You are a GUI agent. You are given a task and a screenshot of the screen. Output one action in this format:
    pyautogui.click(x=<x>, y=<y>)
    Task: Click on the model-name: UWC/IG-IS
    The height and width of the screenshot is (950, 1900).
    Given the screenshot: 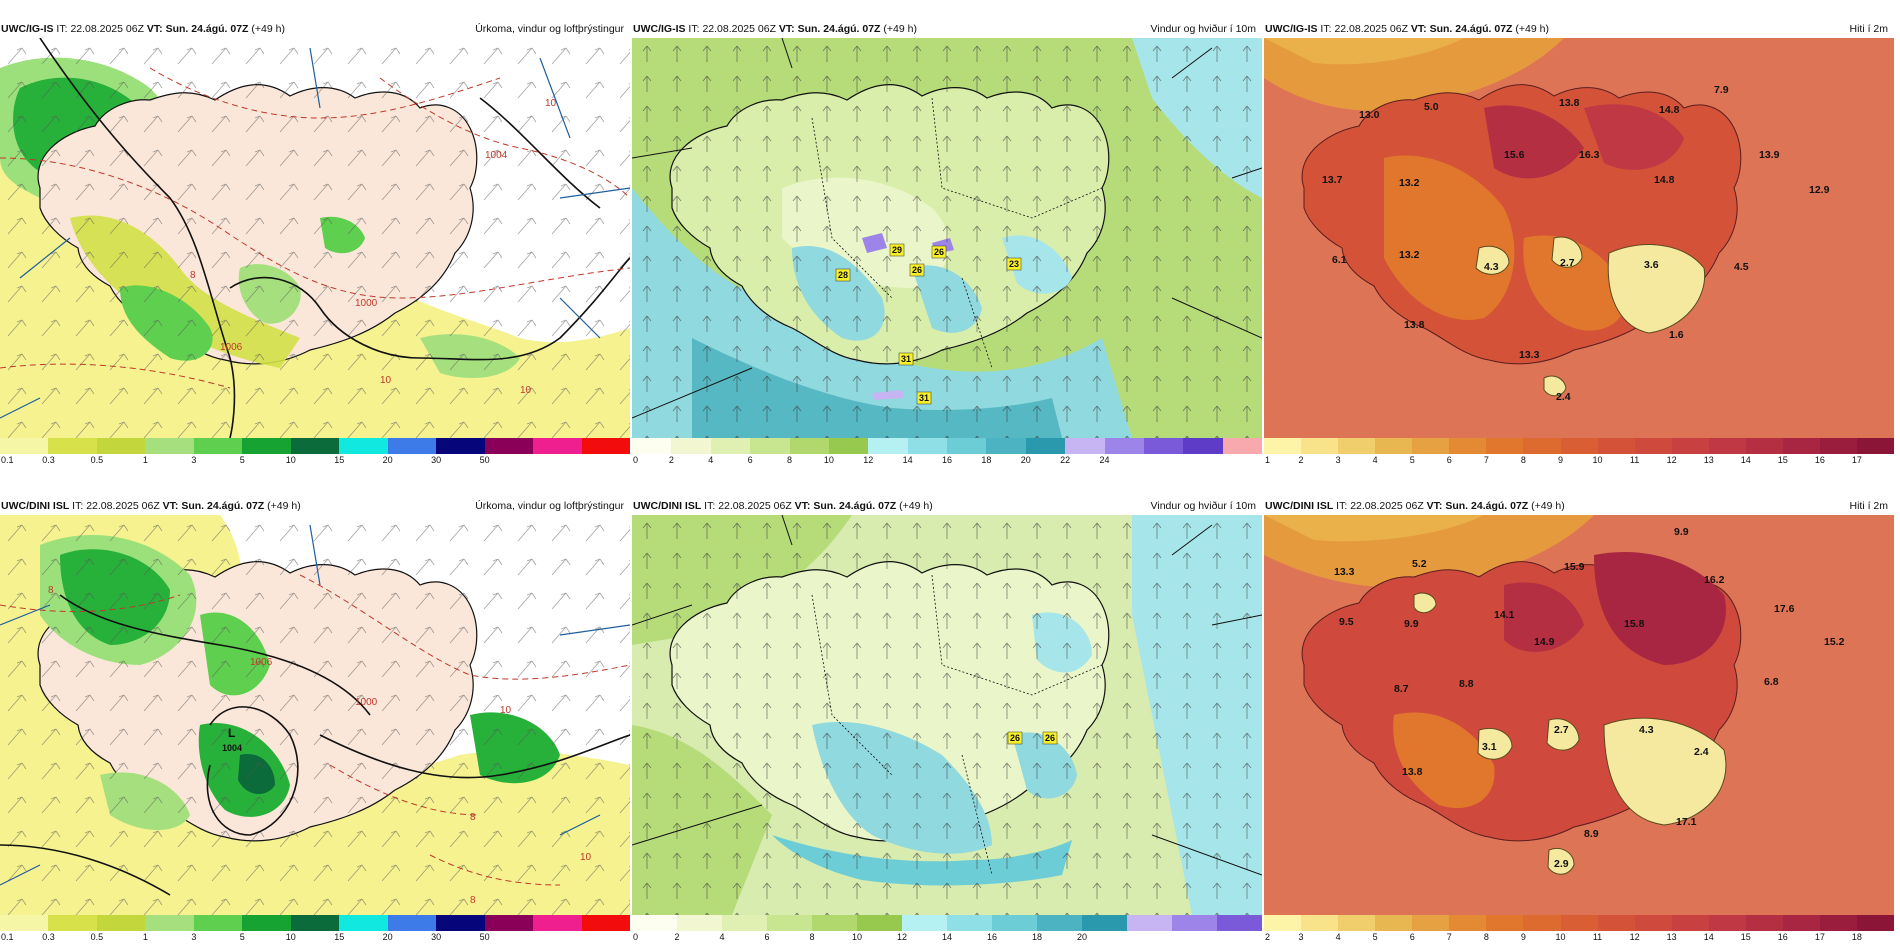 What is the action you would take?
    pyautogui.click(x=659, y=29)
    